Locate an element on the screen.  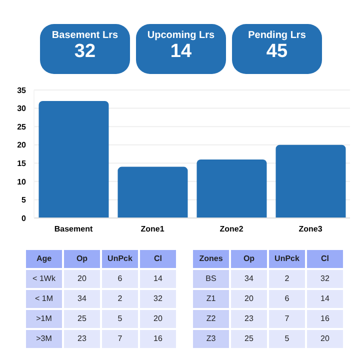
data-label: 45 is located at coordinates (277, 52).